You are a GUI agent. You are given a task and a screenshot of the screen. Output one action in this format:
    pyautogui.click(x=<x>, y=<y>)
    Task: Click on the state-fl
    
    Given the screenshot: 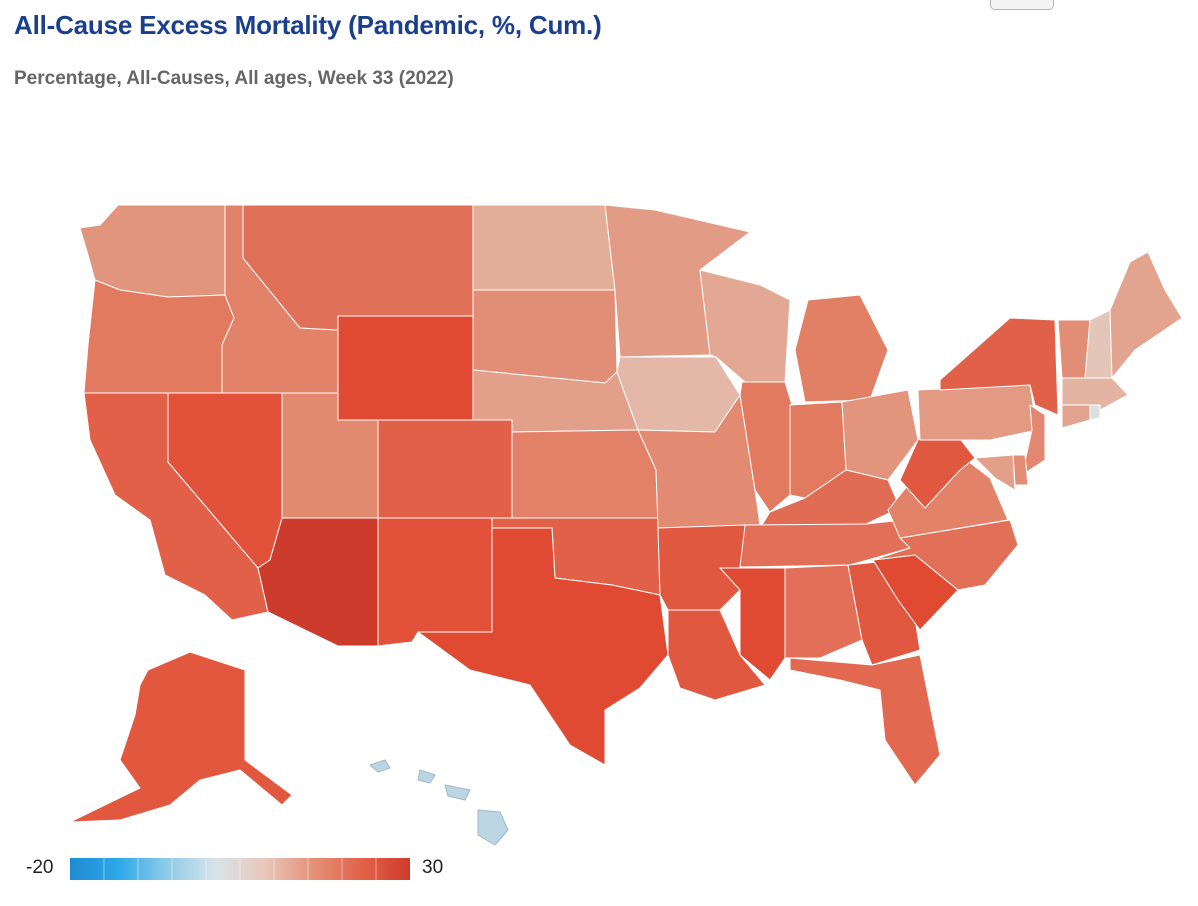 What is the action you would take?
    pyautogui.click(x=865, y=720)
    